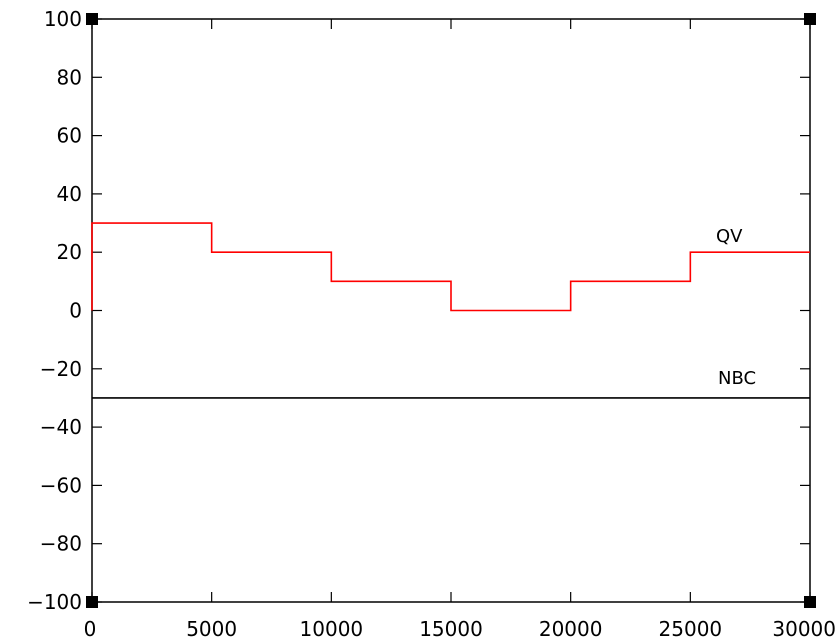 Image resolution: width=838 pixels, height=641 pixels. I want to click on x-tick-label: 20000, so click(571, 629).